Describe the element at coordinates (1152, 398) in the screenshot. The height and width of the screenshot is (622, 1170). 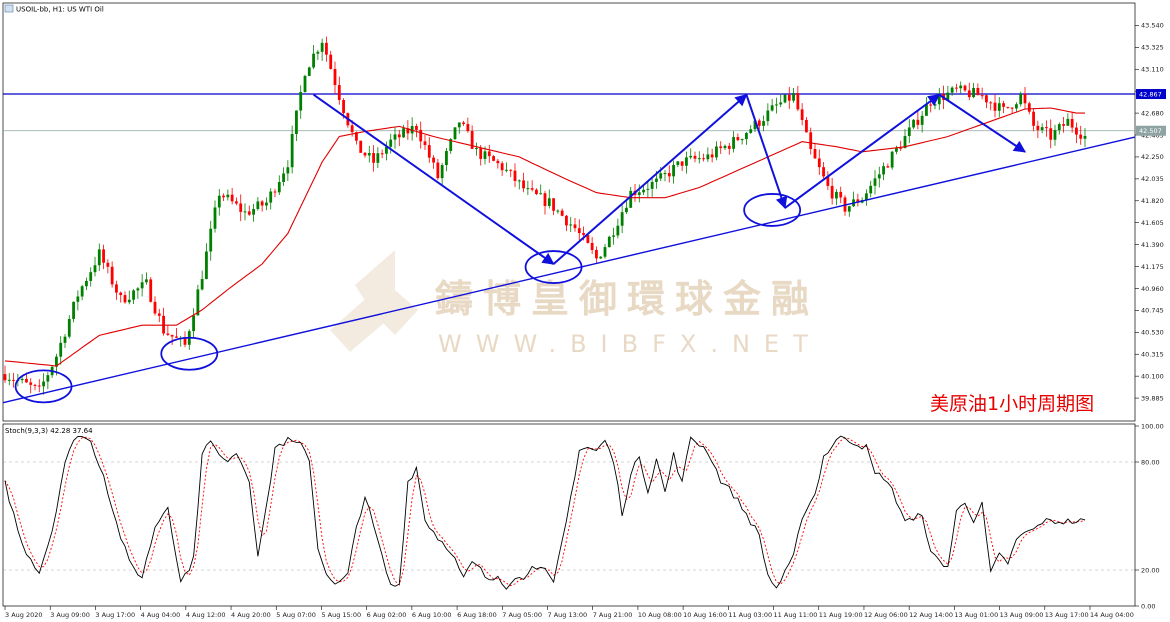
I see `price-tick-label: 39.885` at that location.